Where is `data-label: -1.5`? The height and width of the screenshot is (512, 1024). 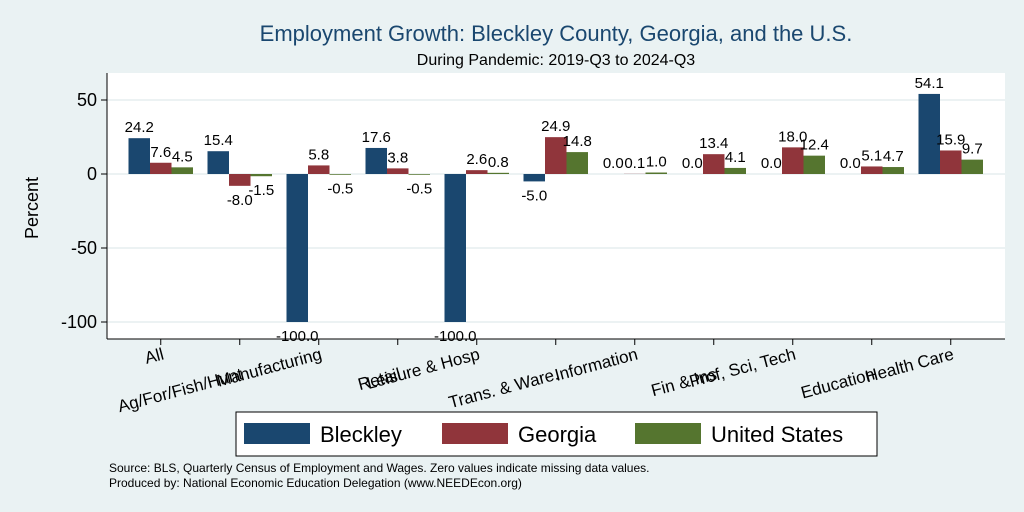
data-label: -1.5 is located at coordinates (261, 190).